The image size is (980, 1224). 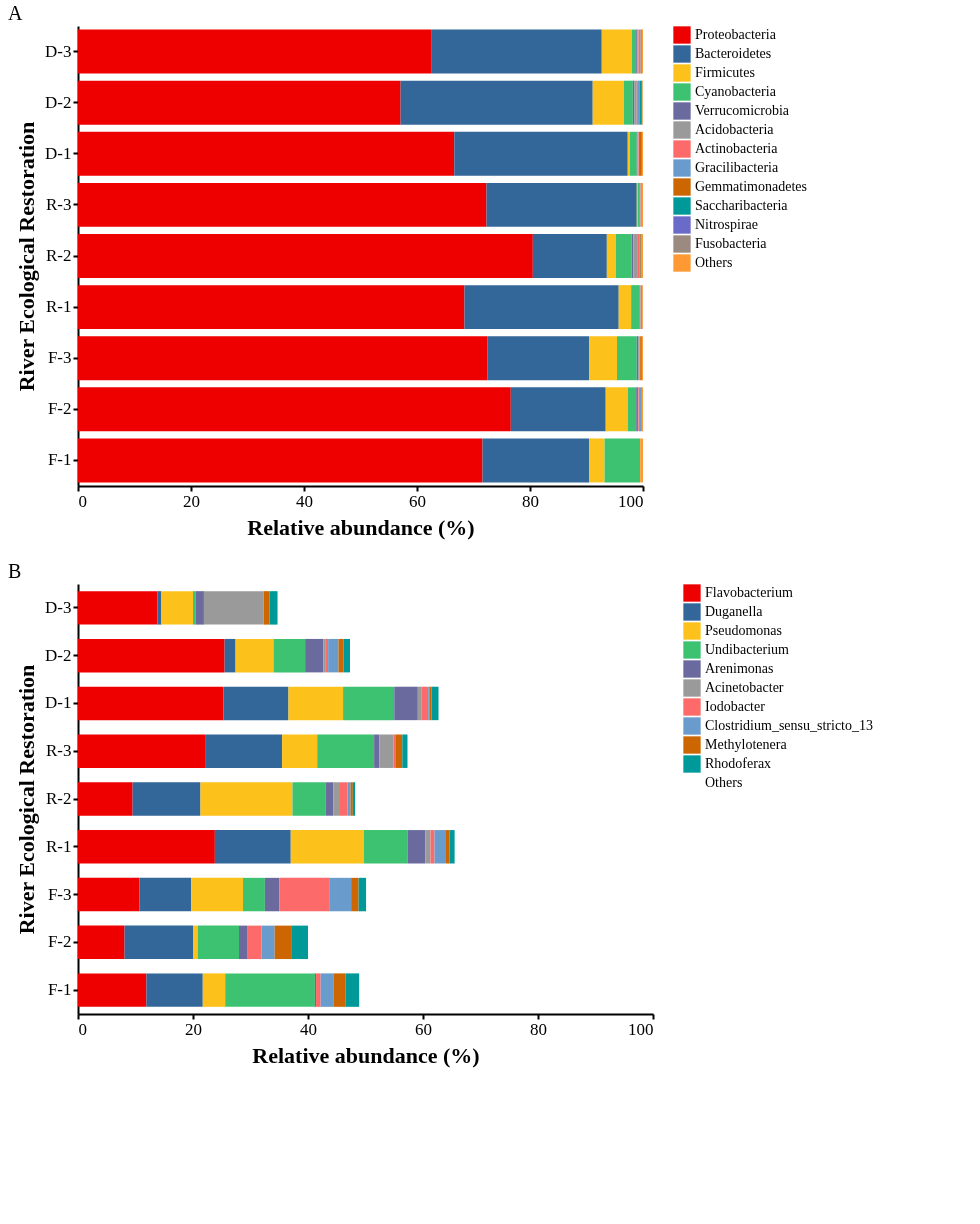 What do you see at coordinates (724, 782) in the screenshot?
I see `text: Others` at bounding box center [724, 782].